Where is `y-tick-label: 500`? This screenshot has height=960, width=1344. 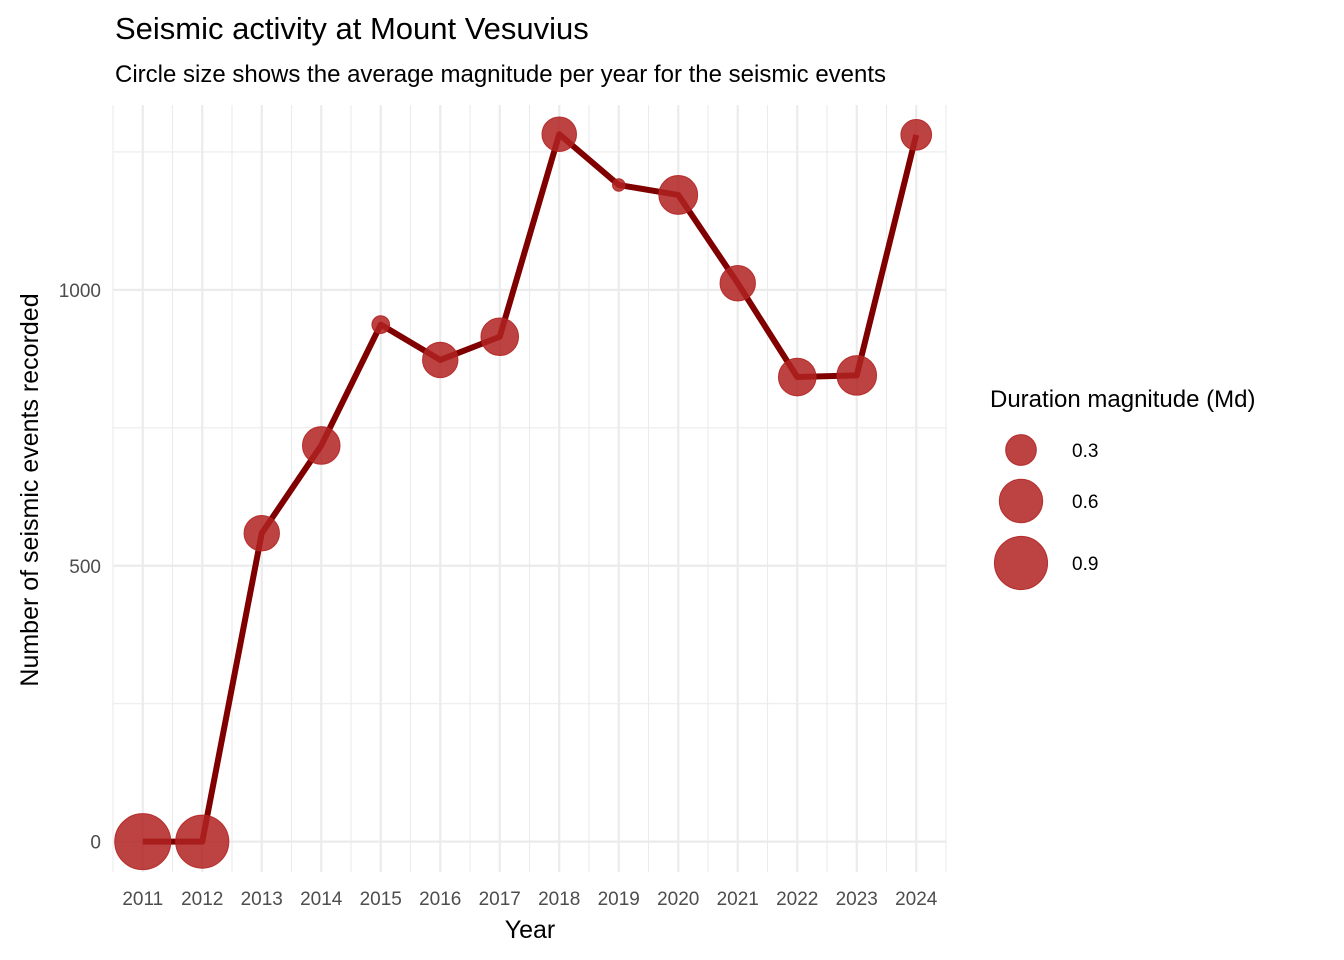
y-tick-label: 500 is located at coordinates (85, 567).